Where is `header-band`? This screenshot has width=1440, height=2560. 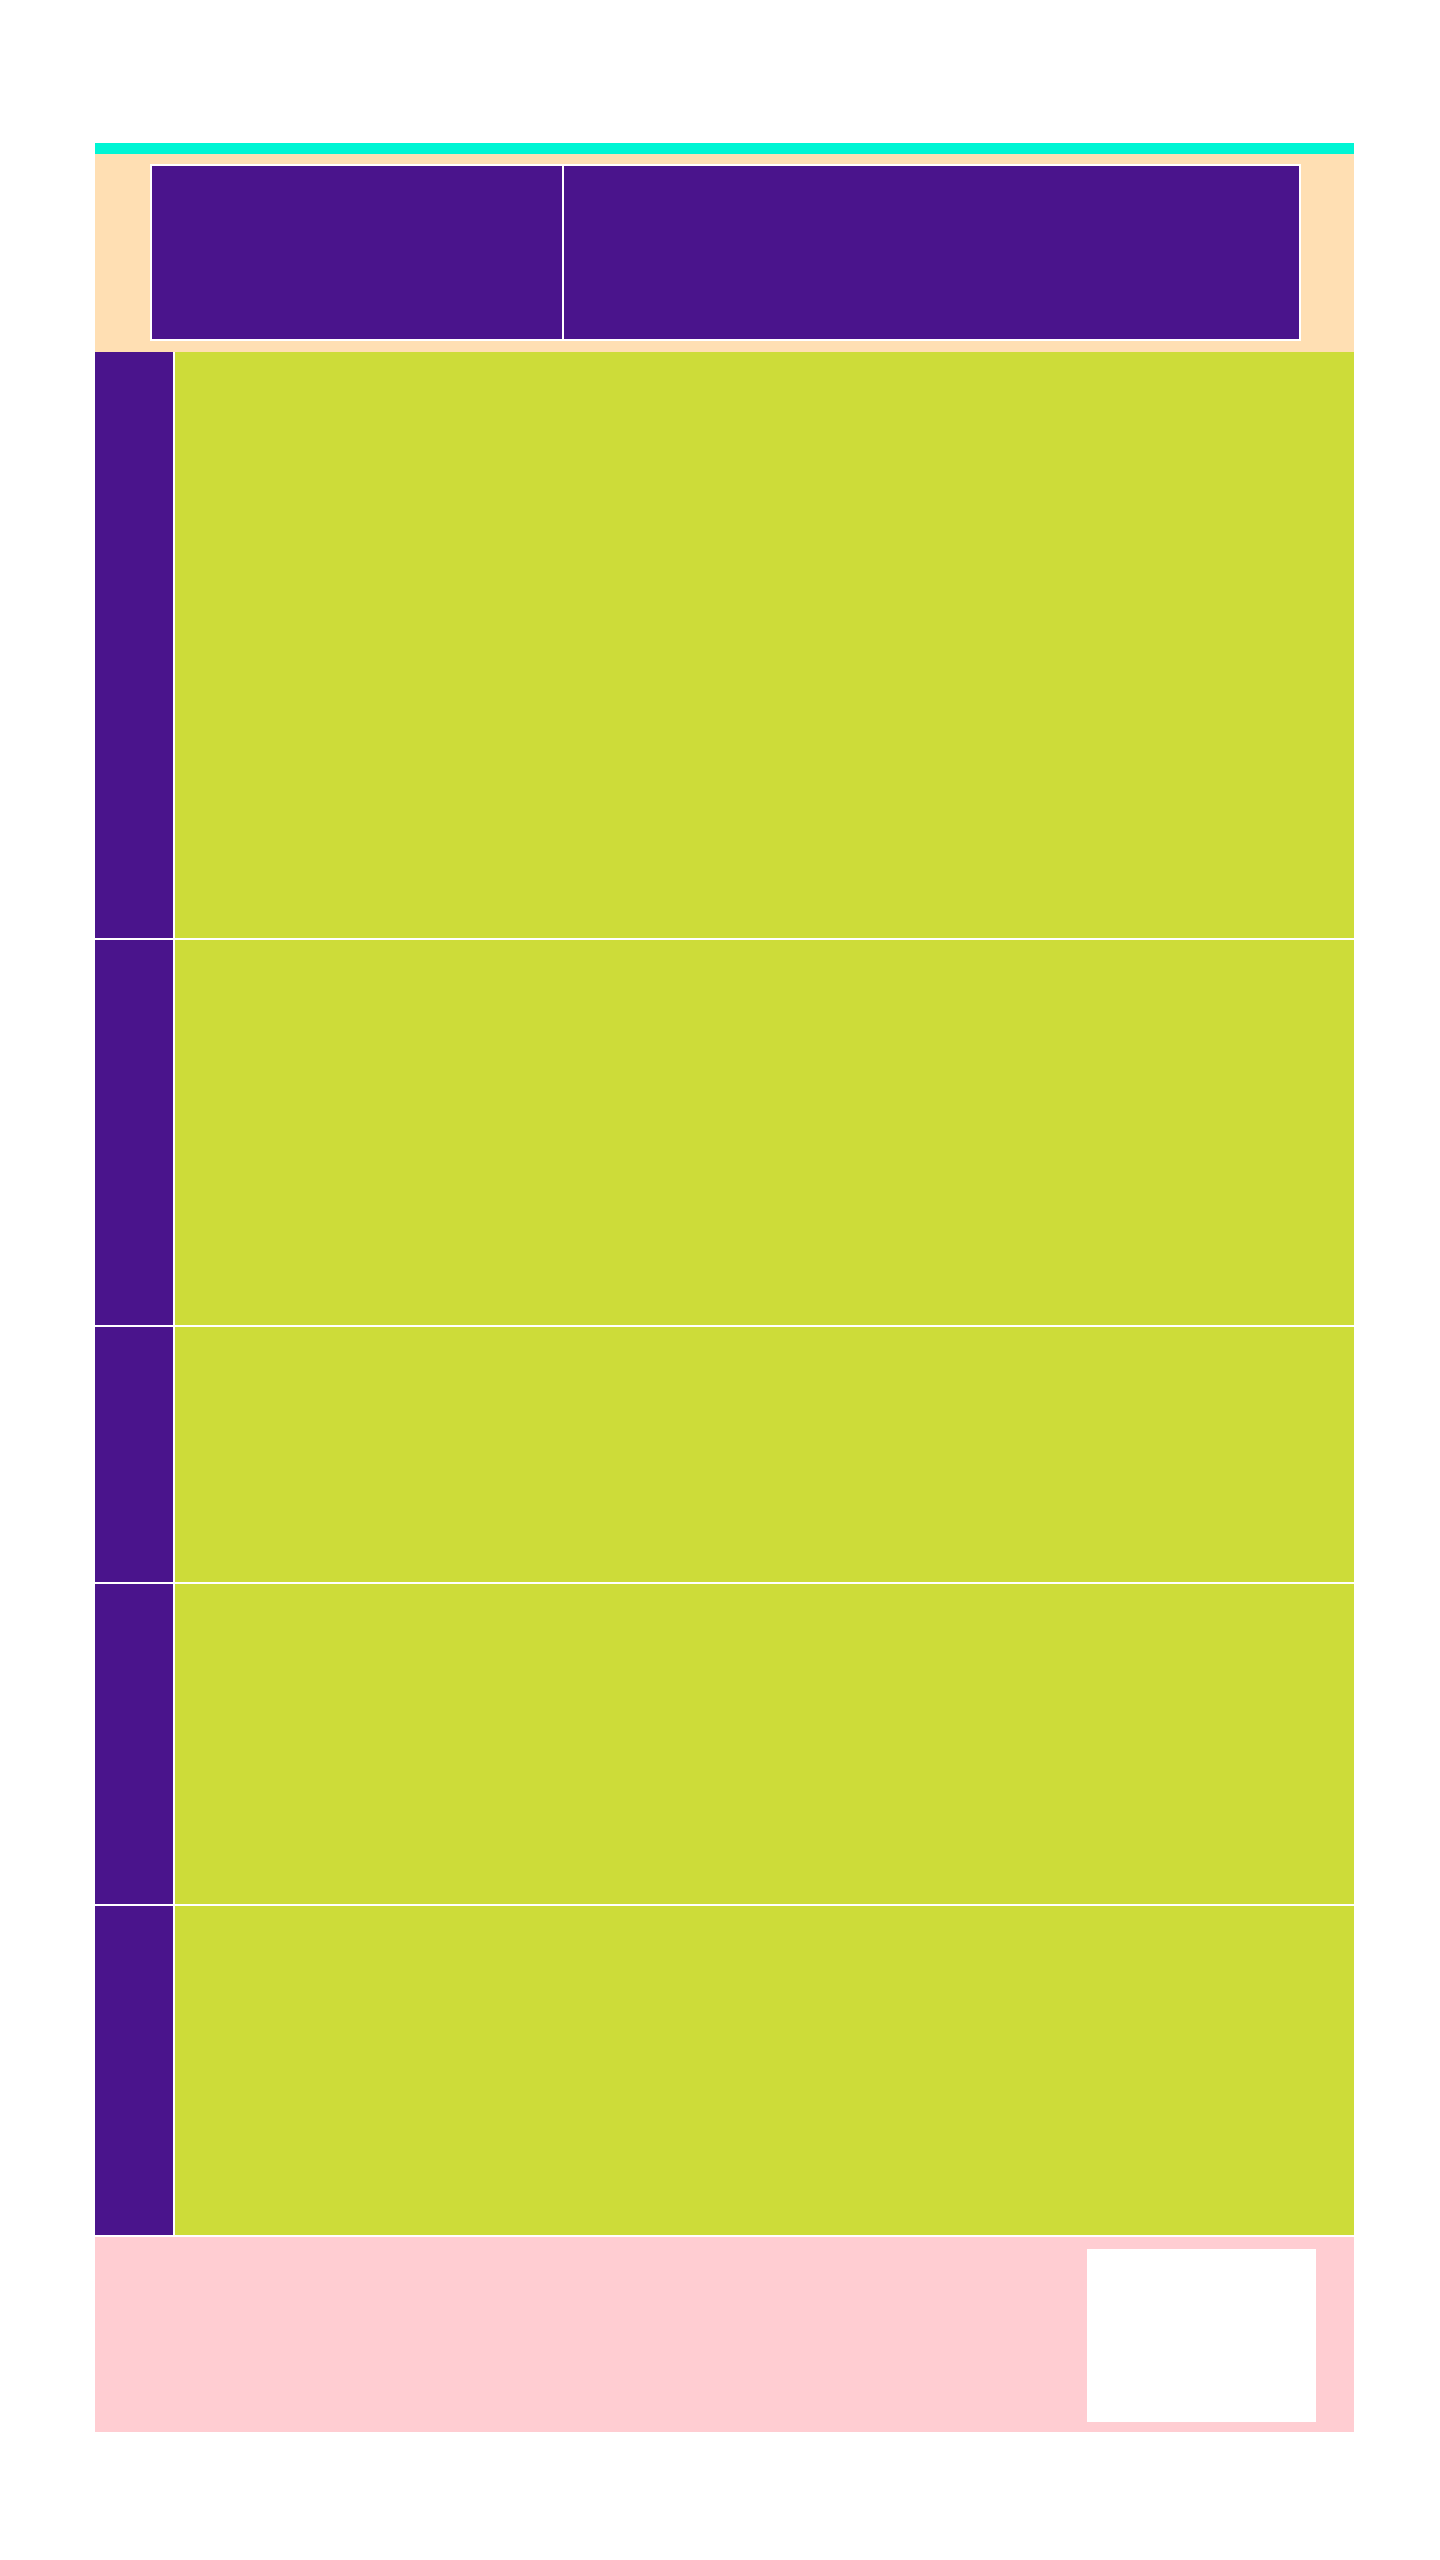 header-band is located at coordinates (724, 253).